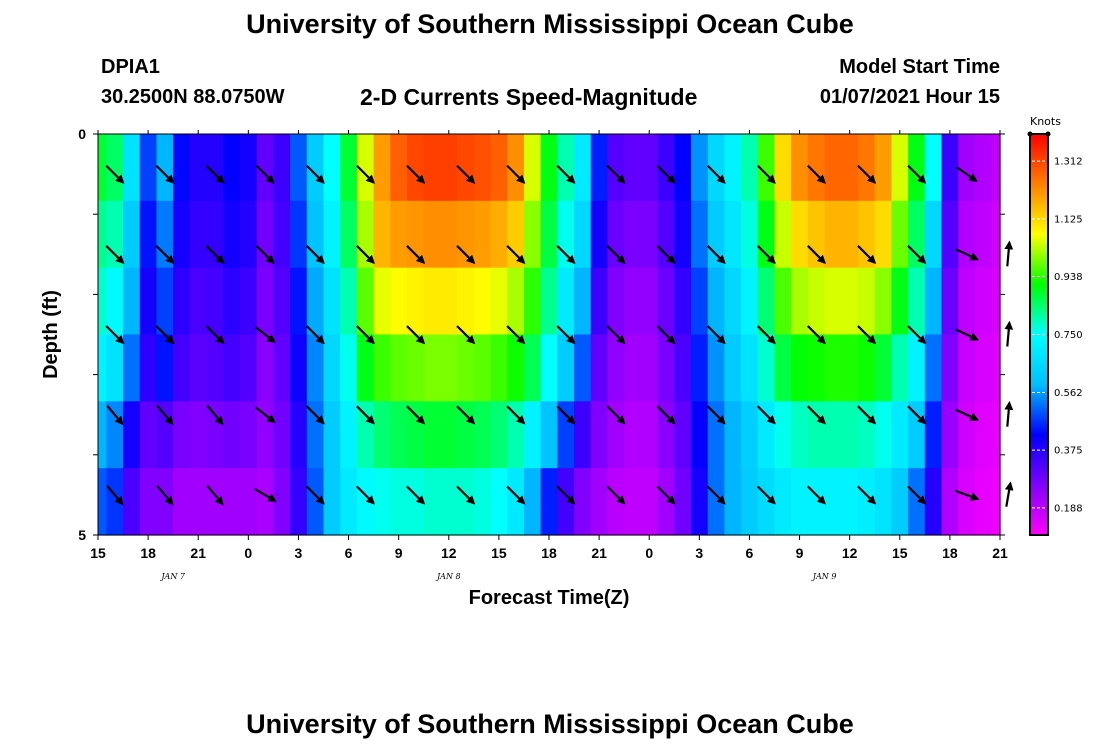  What do you see at coordinates (699, 553) in the screenshot?
I see `x-tick-label: 3` at bounding box center [699, 553].